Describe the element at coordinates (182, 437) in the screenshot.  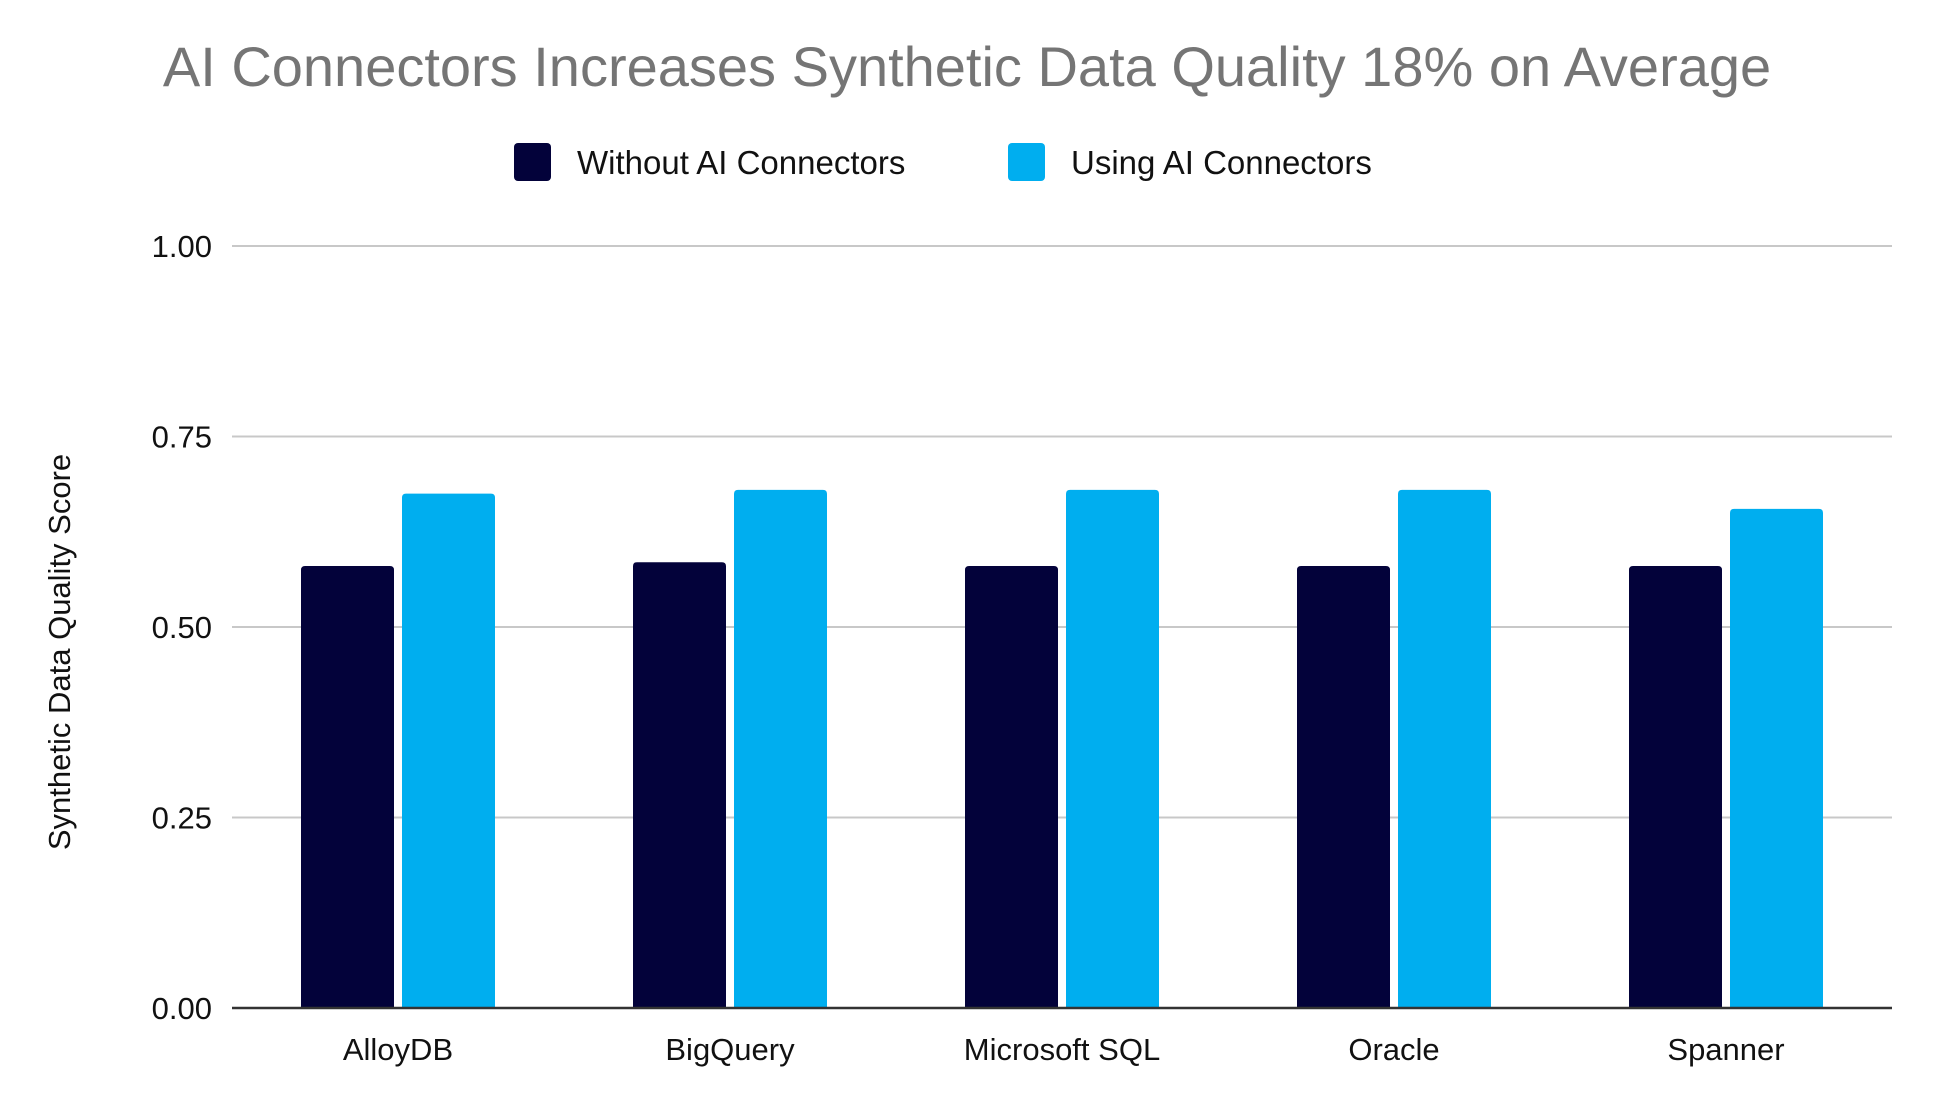
I see `y-tick-label: 0.75` at that location.